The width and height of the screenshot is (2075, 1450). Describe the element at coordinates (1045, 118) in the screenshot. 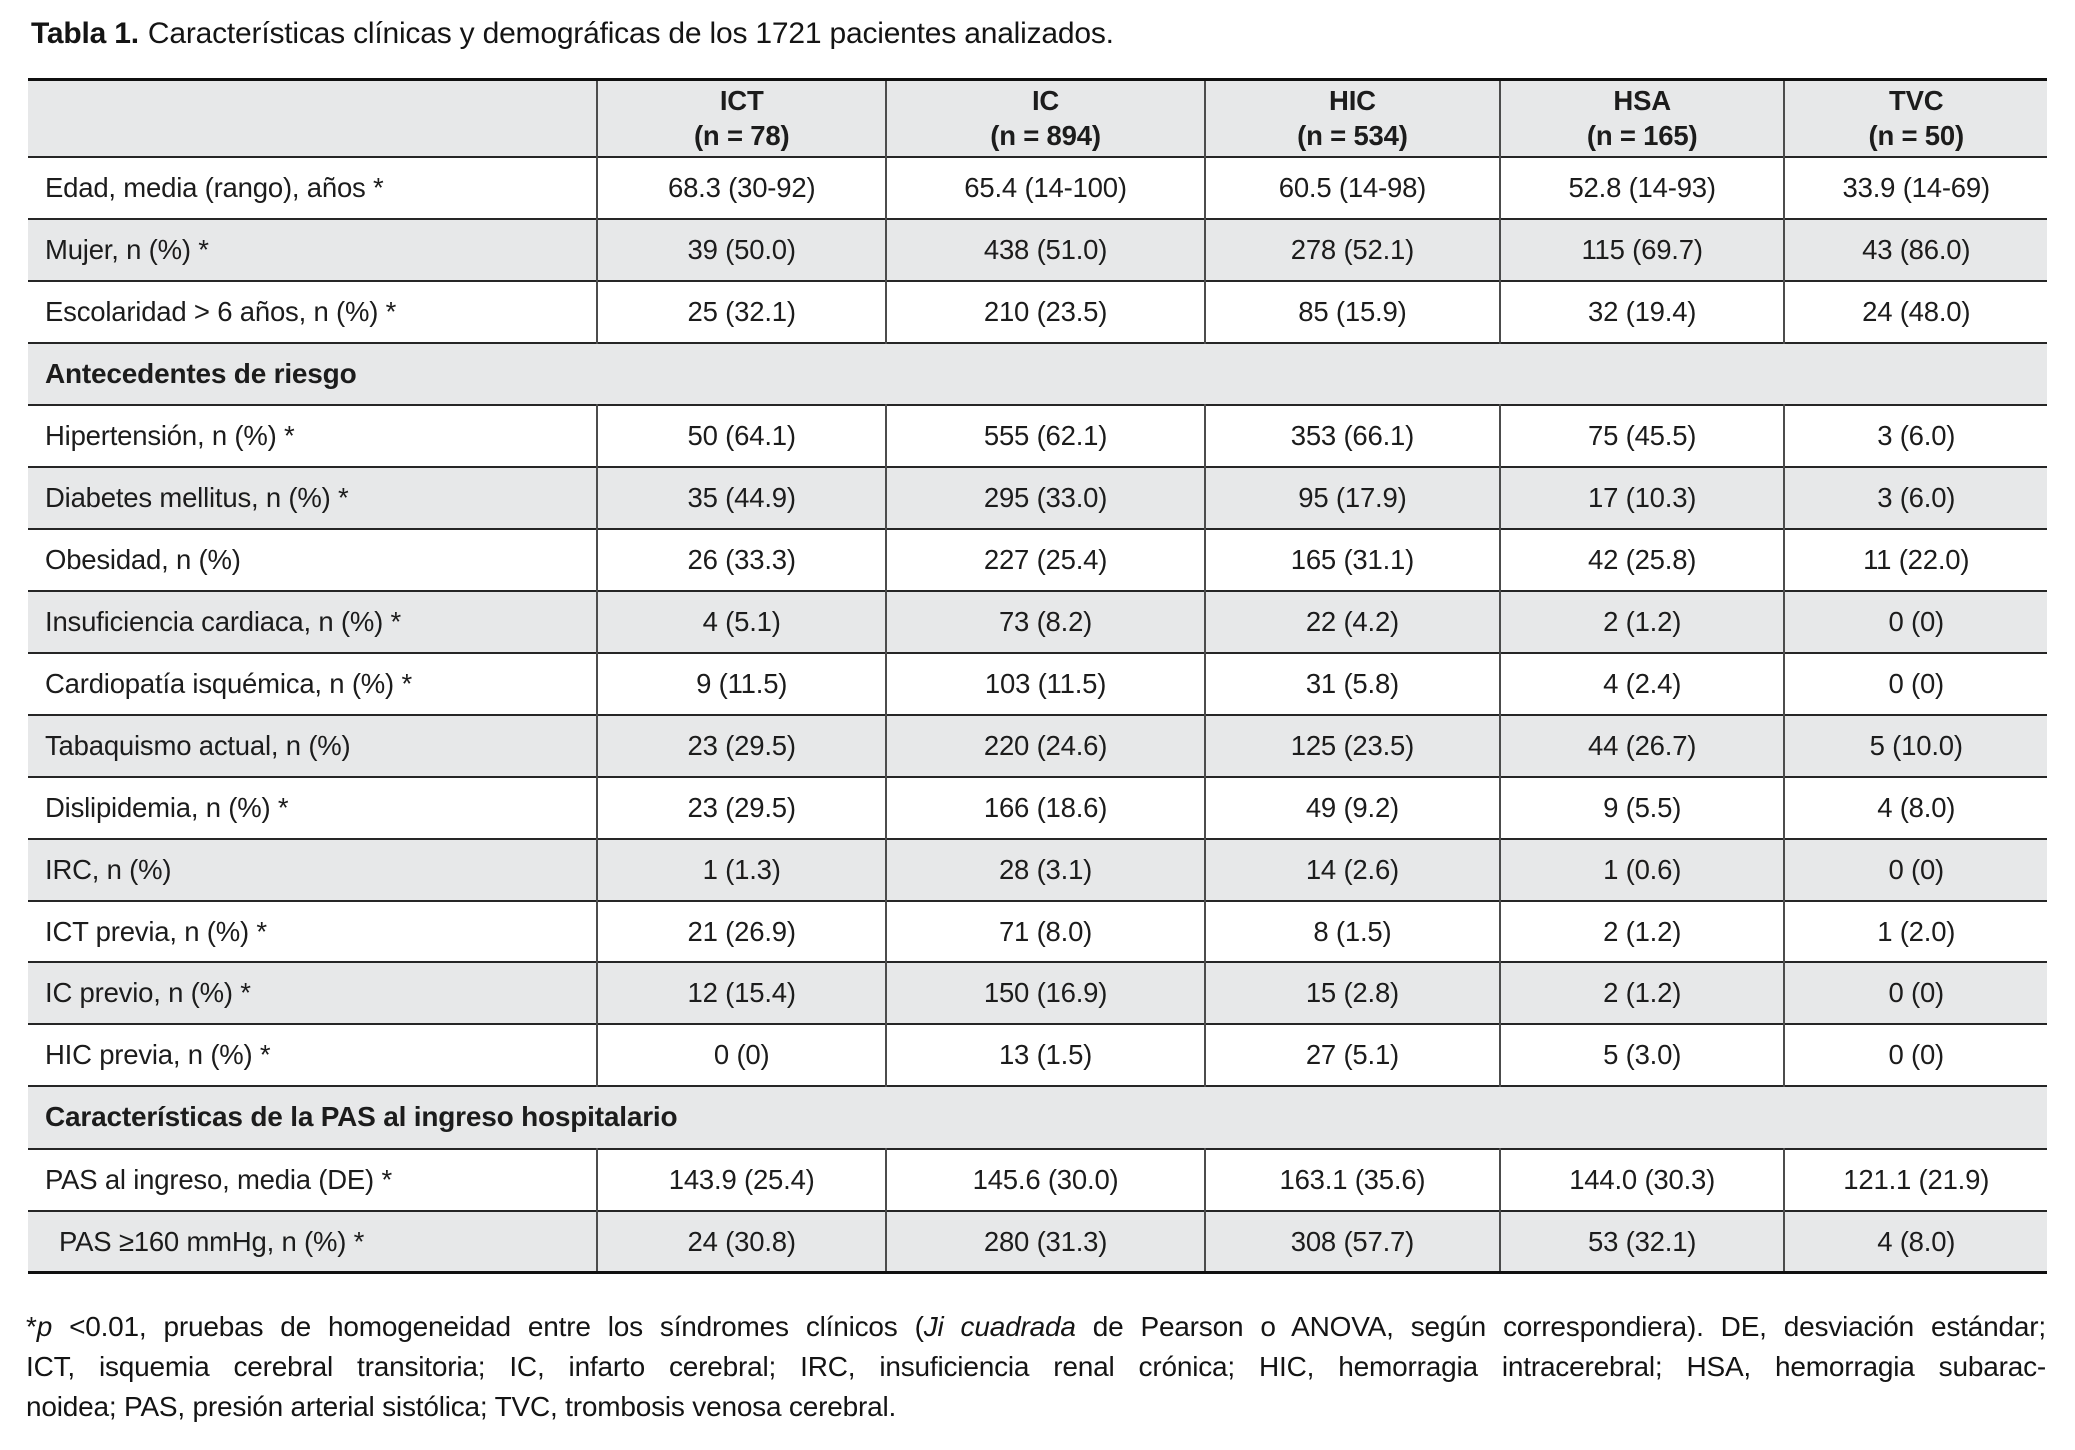

I see `column-header: IC (n = 894)` at that location.